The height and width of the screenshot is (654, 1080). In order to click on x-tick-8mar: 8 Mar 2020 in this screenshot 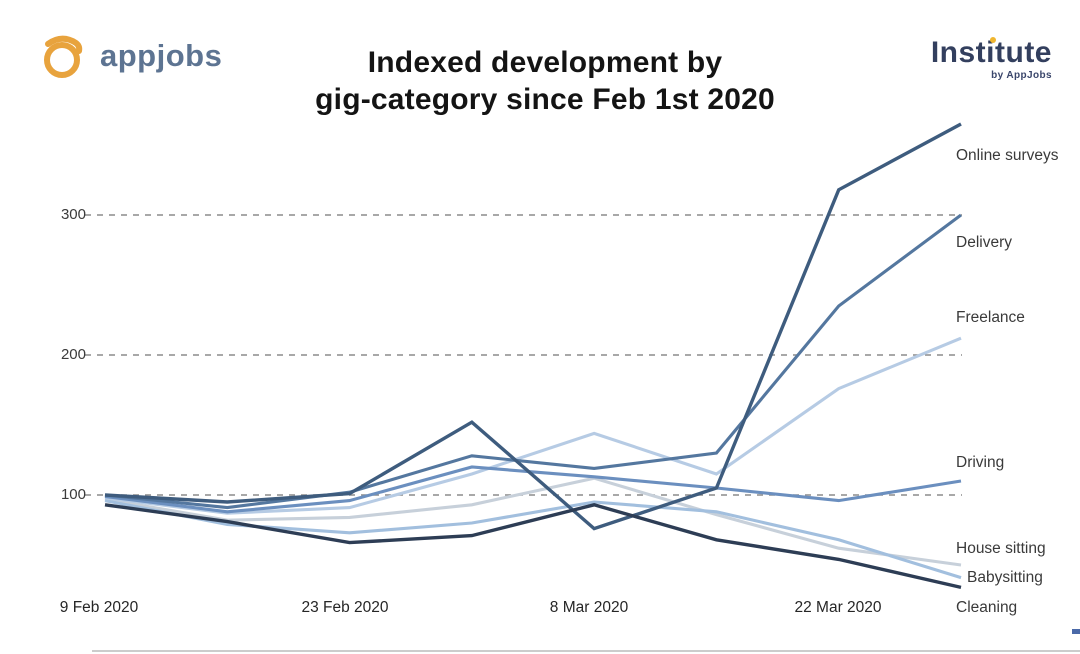, I will do `click(589, 607)`.